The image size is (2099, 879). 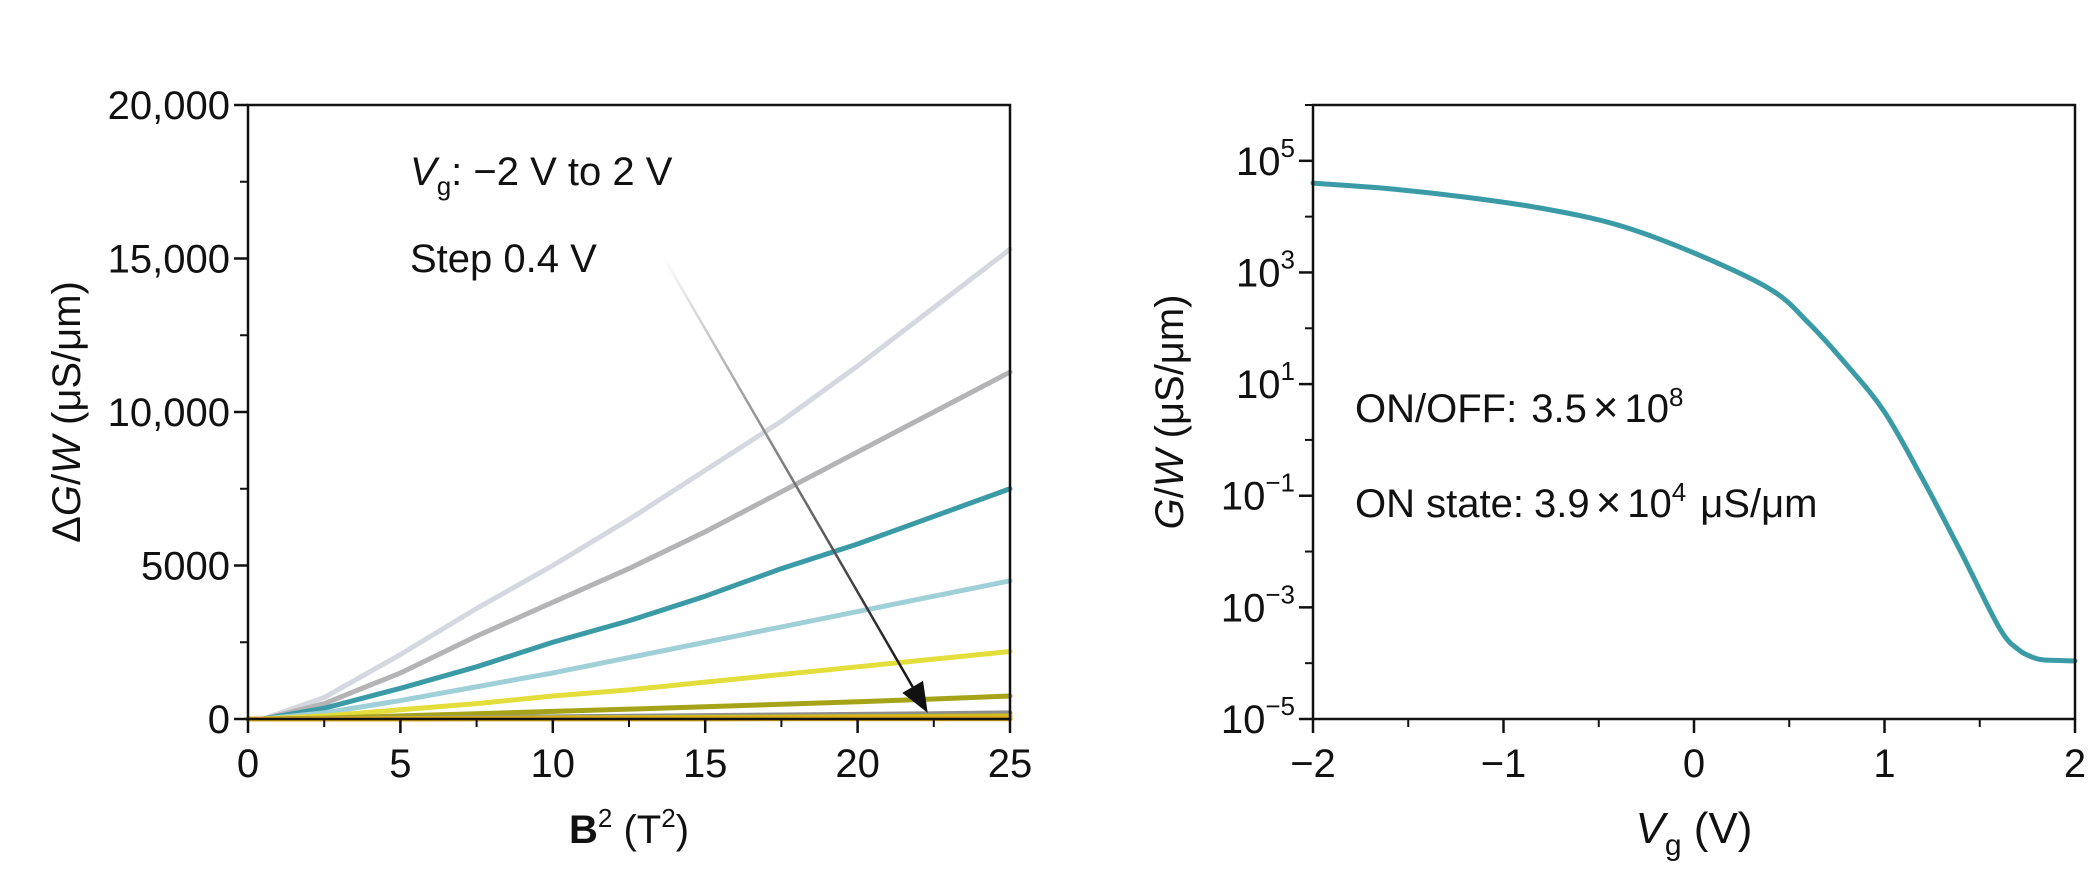 What do you see at coordinates (1265, 158) in the screenshot?
I see `y-tick-label: 10⁵` at bounding box center [1265, 158].